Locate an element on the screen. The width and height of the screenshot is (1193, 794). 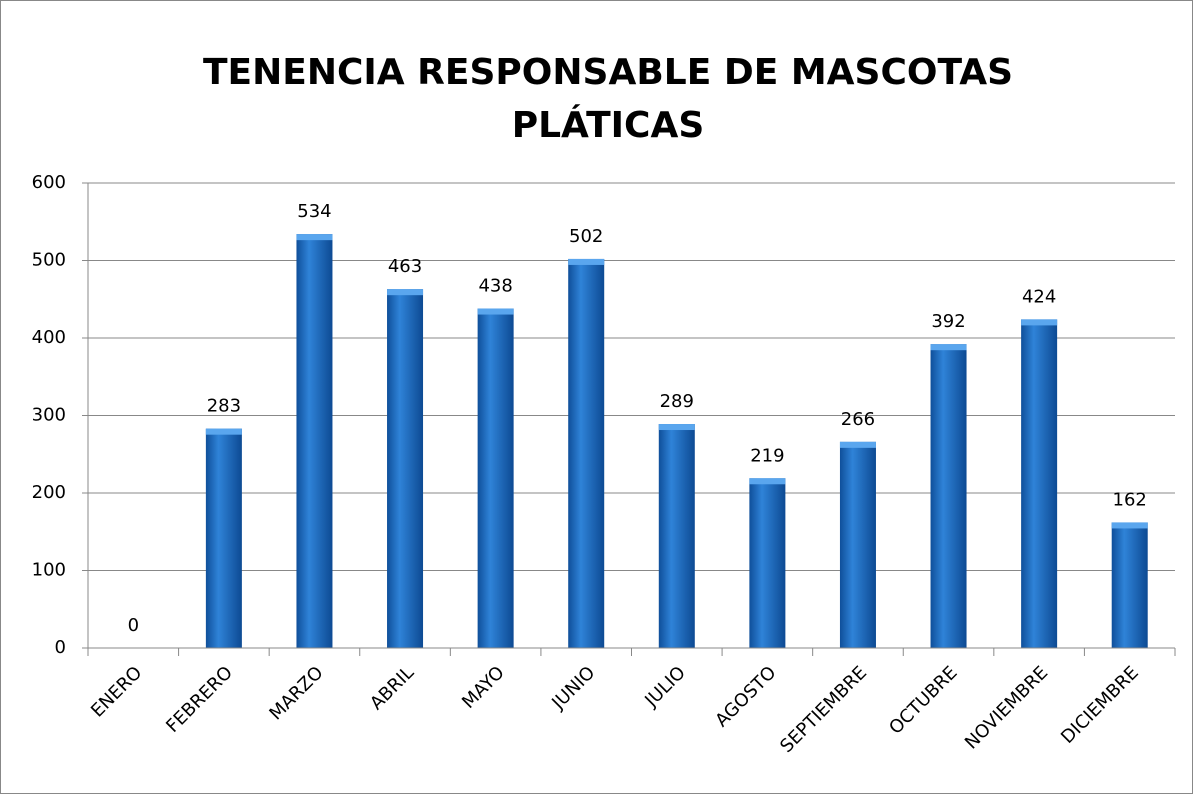
data-label: 534 is located at coordinates (314, 211).